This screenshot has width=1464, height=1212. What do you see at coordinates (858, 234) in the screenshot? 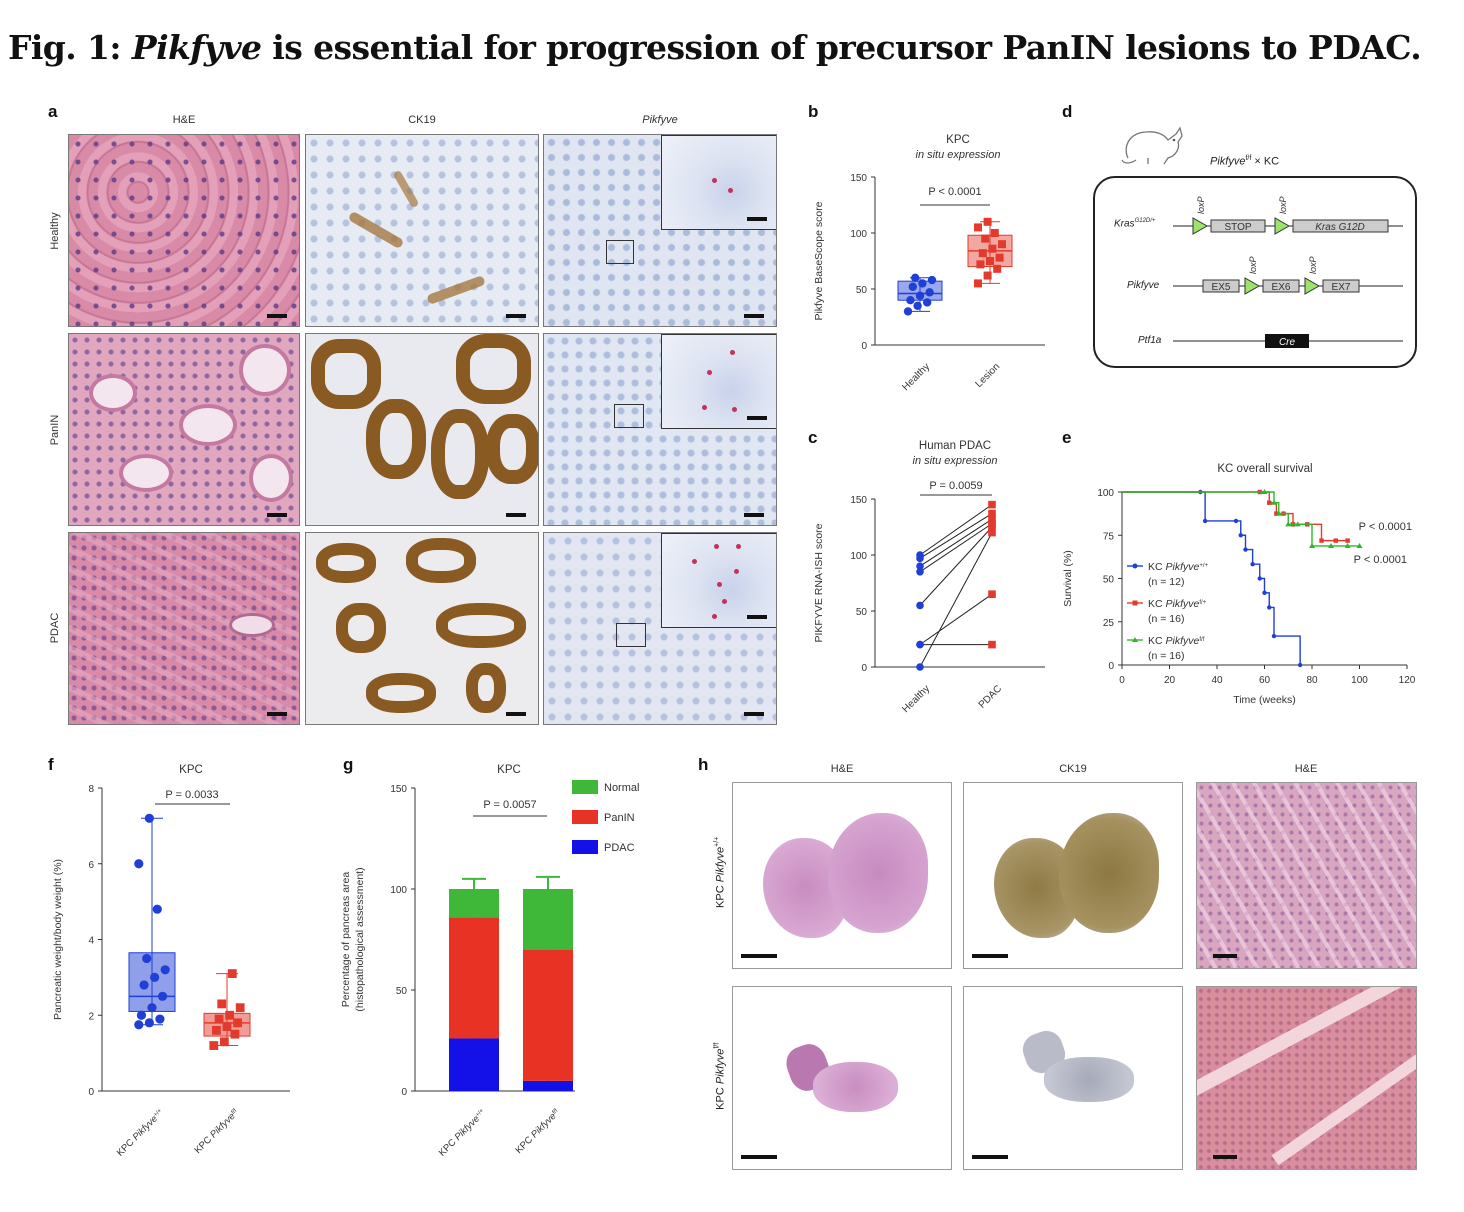
I see `chart-b-y-tick-label: 100` at bounding box center [858, 234].